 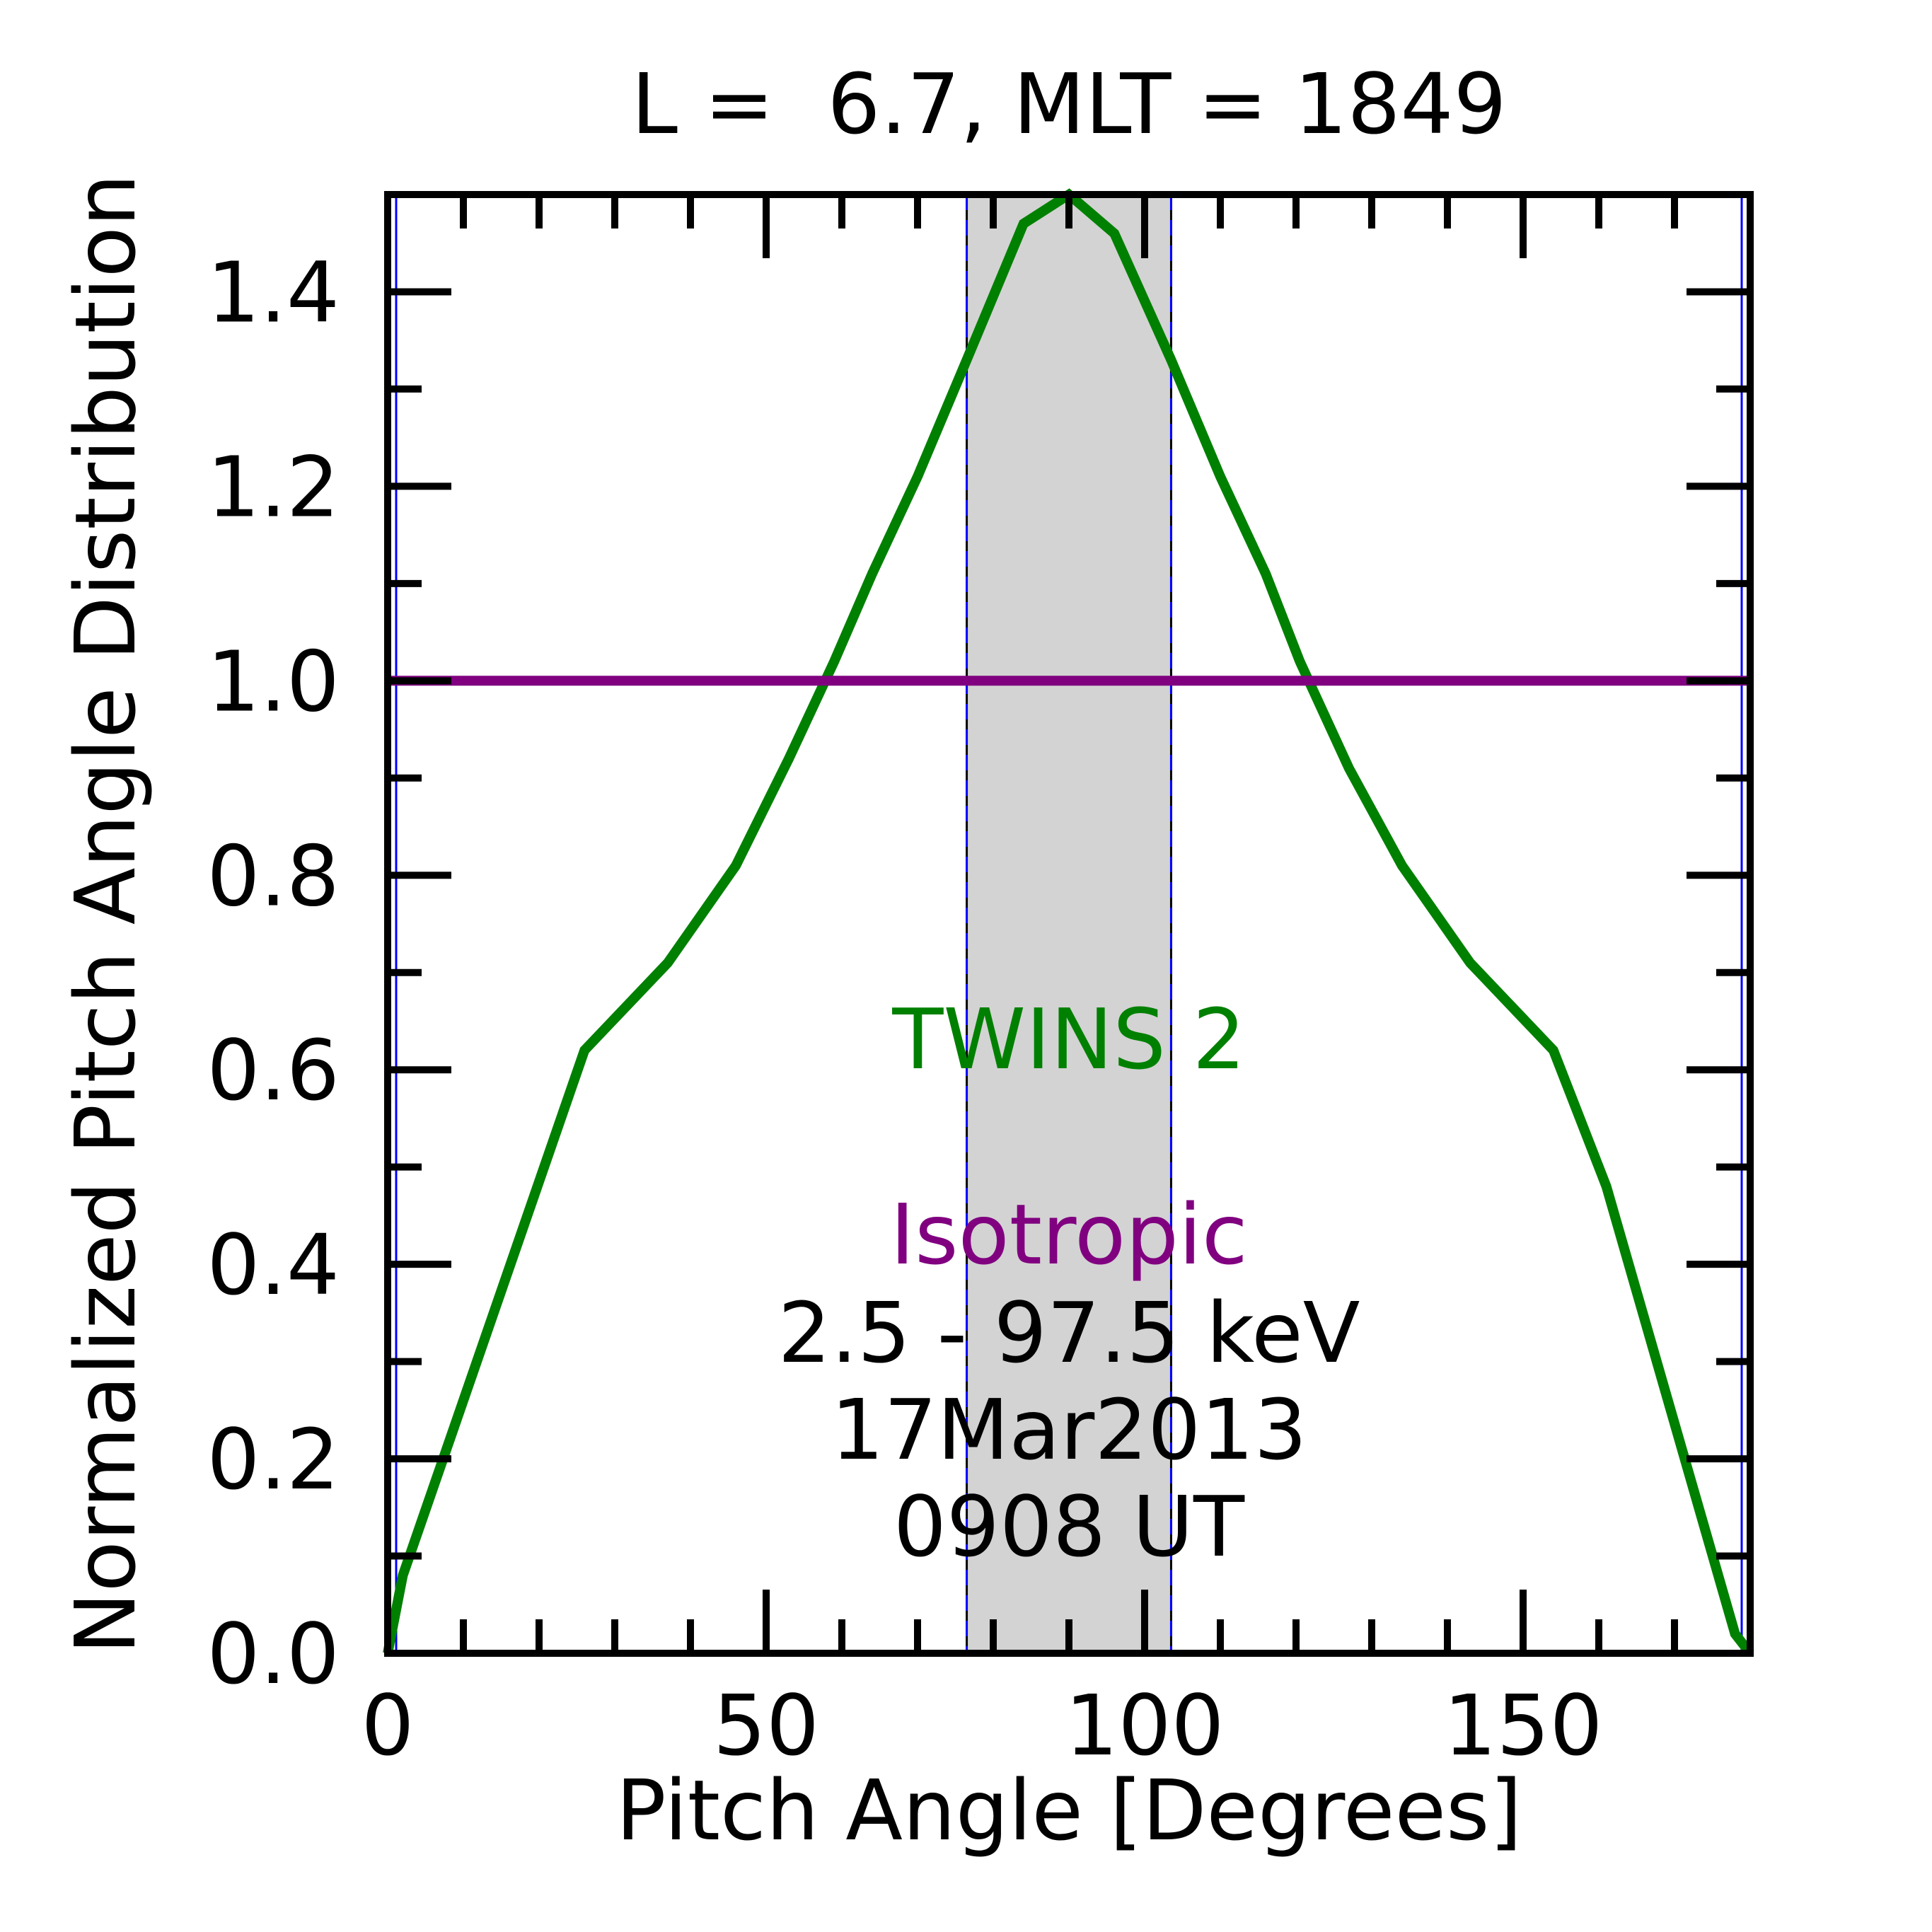 I want to click on y-tick-label: 1.0, so click(x=273, y=681).